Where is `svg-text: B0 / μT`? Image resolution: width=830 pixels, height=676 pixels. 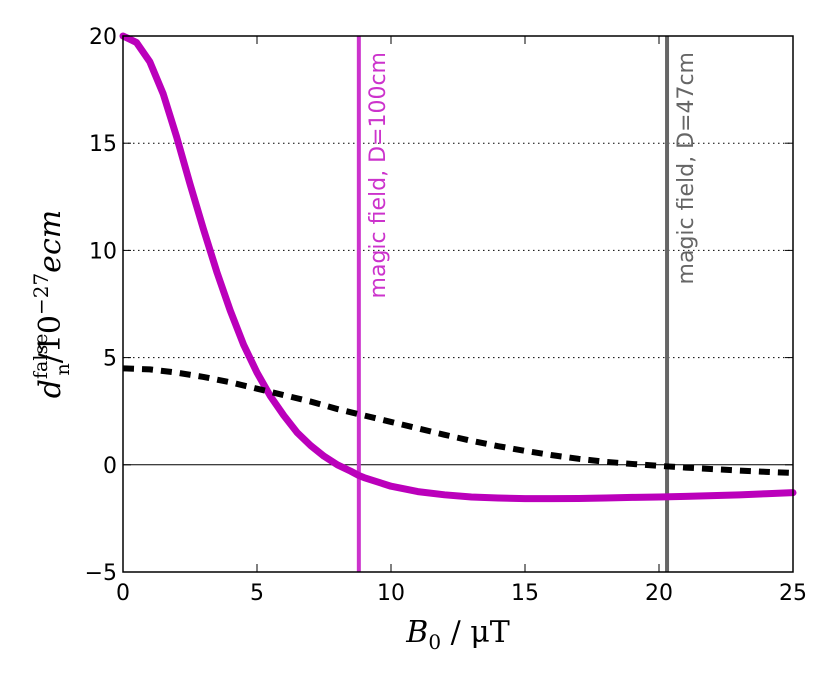
svg-text: B0 / μT is located at coordinates (457, 634).